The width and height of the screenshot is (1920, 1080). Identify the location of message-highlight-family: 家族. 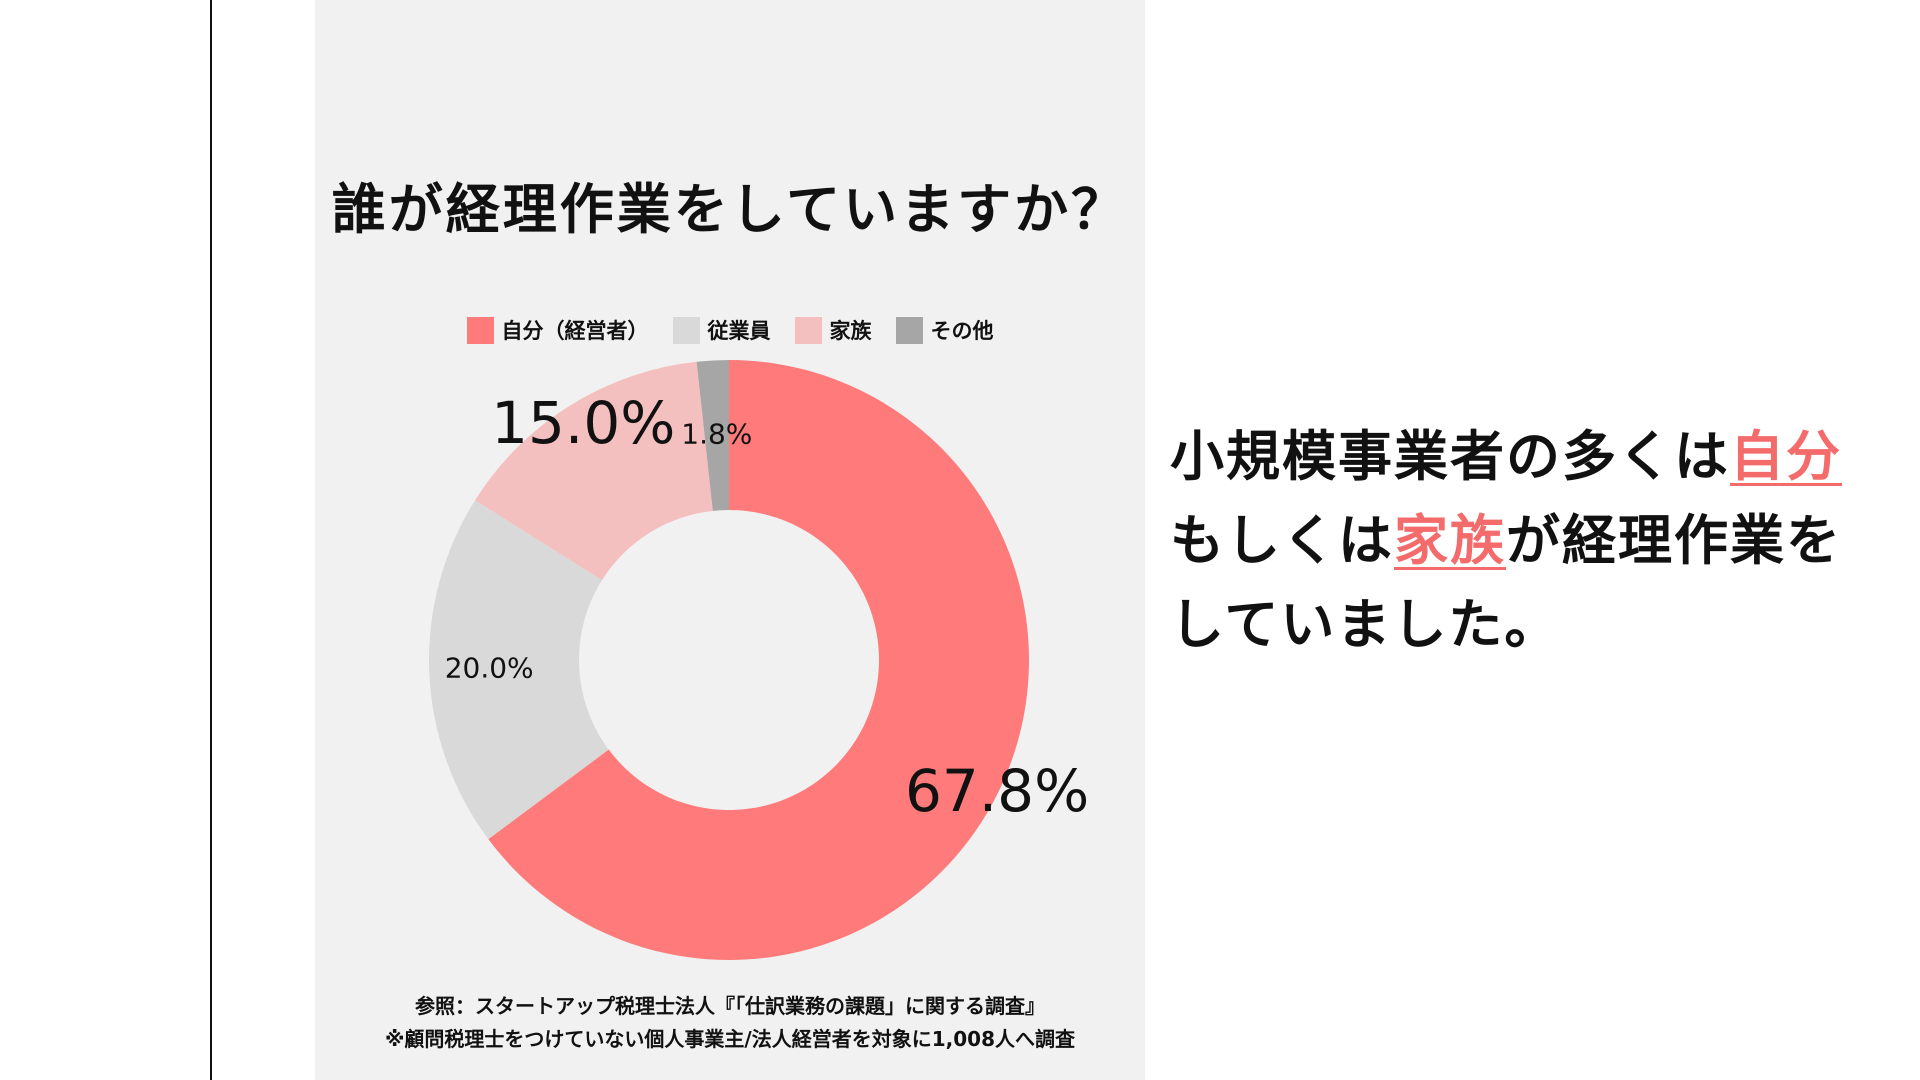
(1450, 540).